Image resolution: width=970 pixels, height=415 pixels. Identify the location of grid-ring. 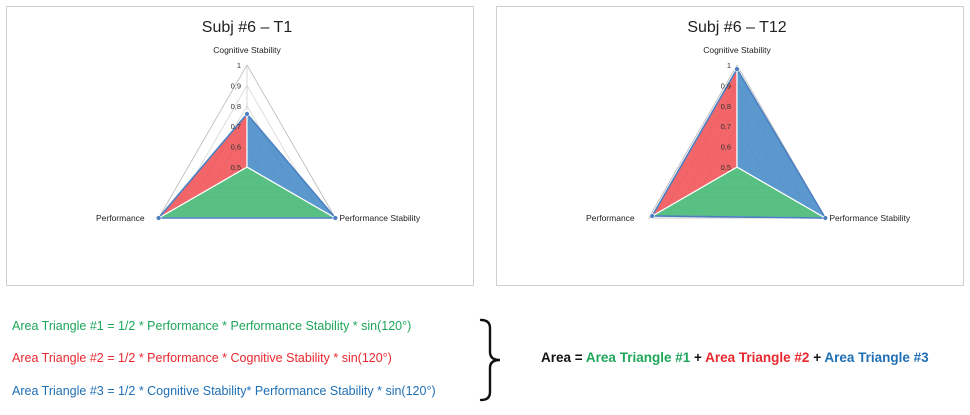
(737, 141).